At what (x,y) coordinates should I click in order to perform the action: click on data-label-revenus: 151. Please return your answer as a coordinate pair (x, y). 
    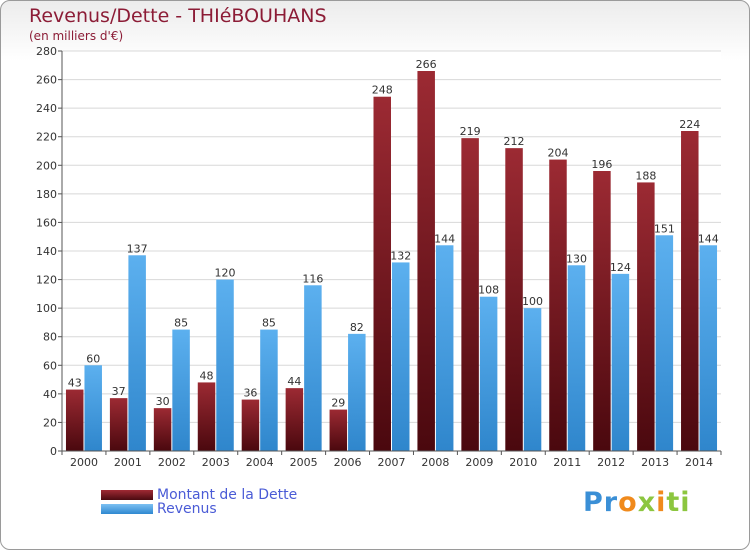
    Looking at the image, I should click on (664, 228).